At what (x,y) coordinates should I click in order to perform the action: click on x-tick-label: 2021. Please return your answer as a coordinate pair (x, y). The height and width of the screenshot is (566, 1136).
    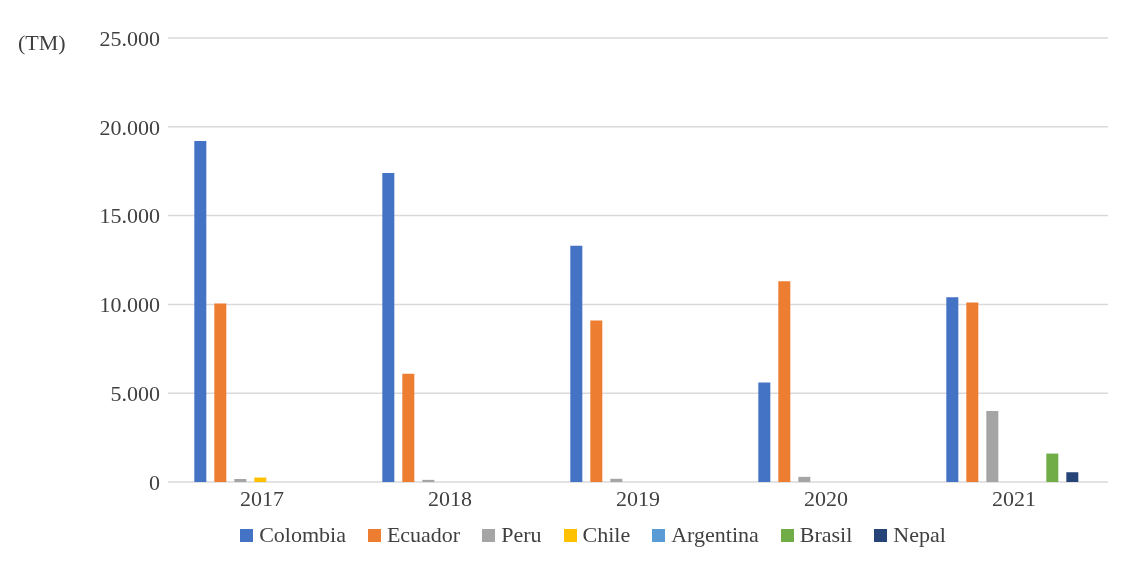
    Looking at the image, I should click on (1014, 498).